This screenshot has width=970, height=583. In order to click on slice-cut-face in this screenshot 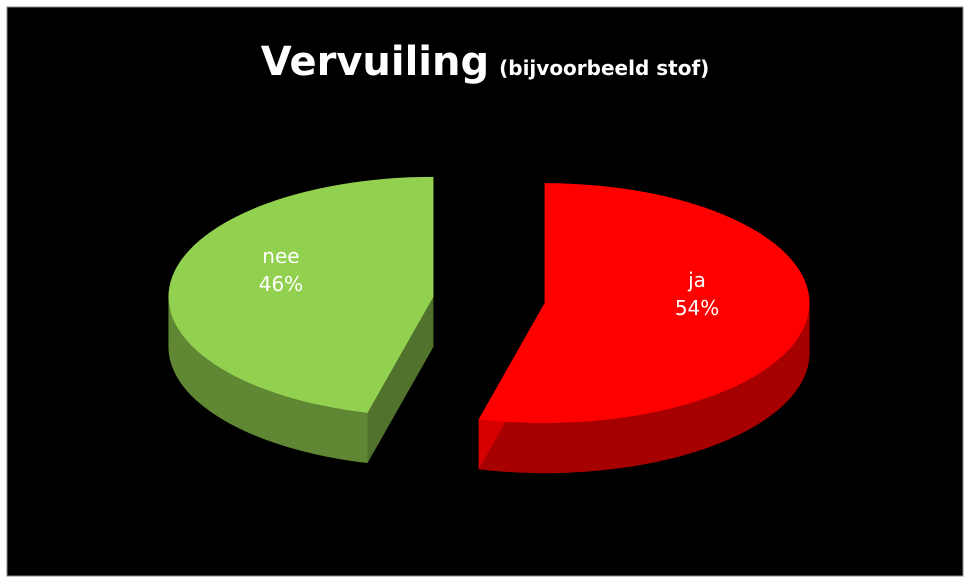, I will do `click(400, 380)`.